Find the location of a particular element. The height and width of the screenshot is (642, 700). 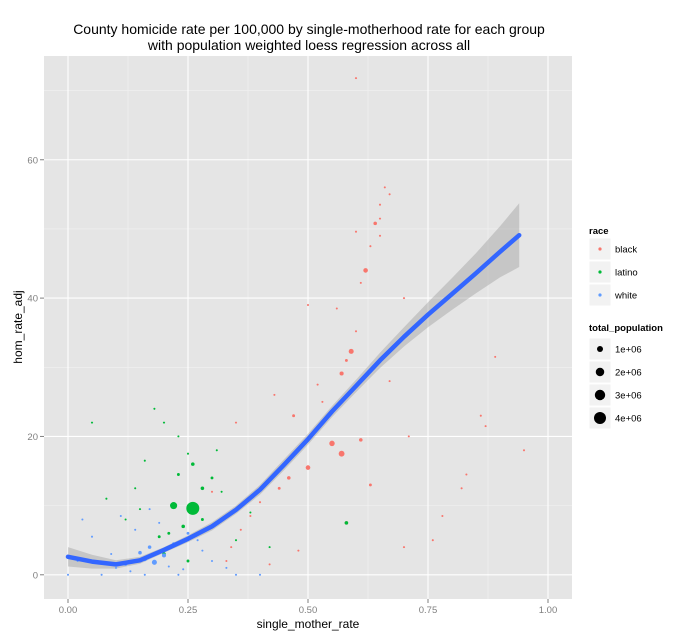

legend-label-white: white is located at coordinates (625, 296).